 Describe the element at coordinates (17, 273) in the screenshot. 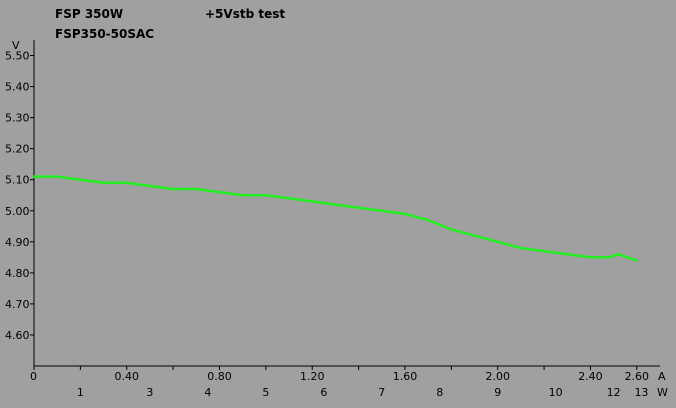

I see `y-tick-label: 4.80` at that location.